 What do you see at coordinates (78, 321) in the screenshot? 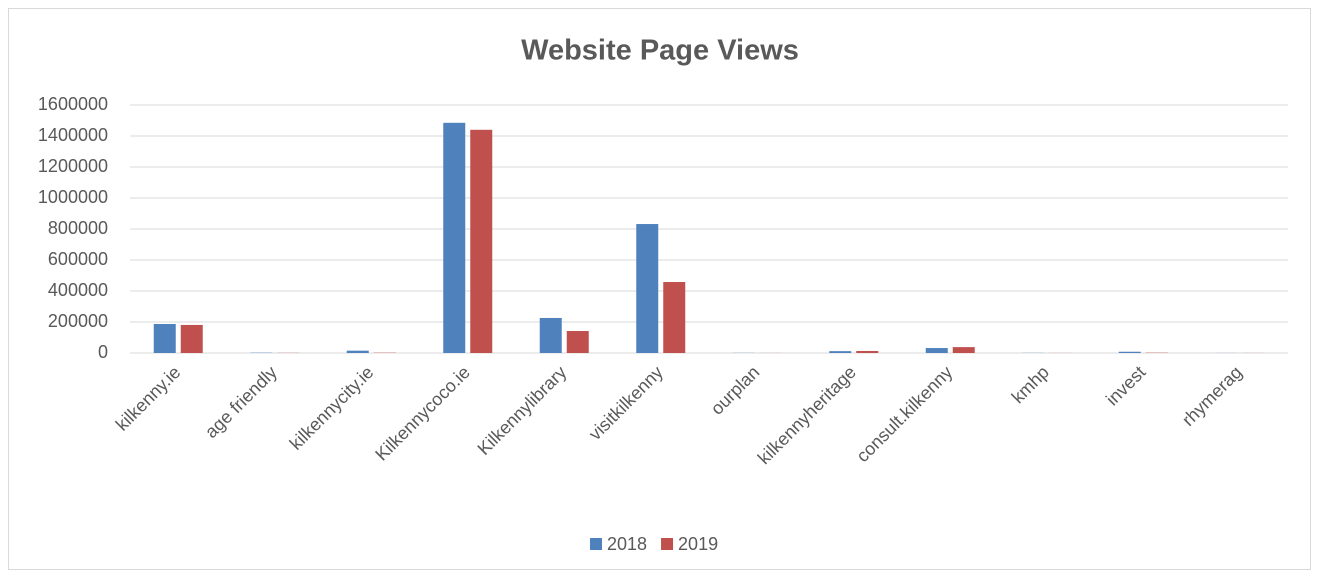
I see `y-tick-label: 200000` at bounding box center [78, 321].